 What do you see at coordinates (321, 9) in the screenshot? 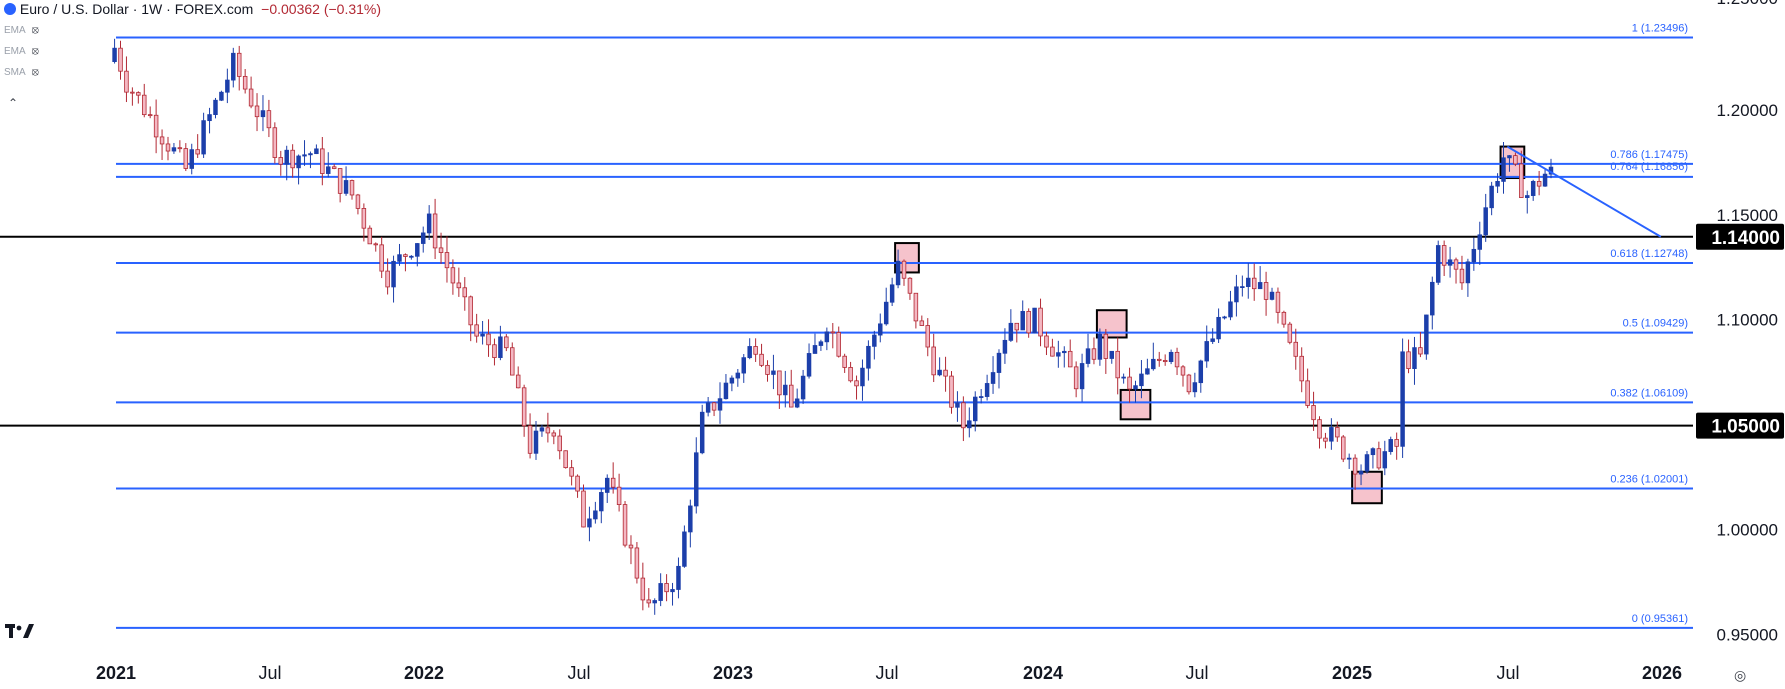
I see `price-change: −0.00362 (−0.31%)` at bounding box center [321, 9].